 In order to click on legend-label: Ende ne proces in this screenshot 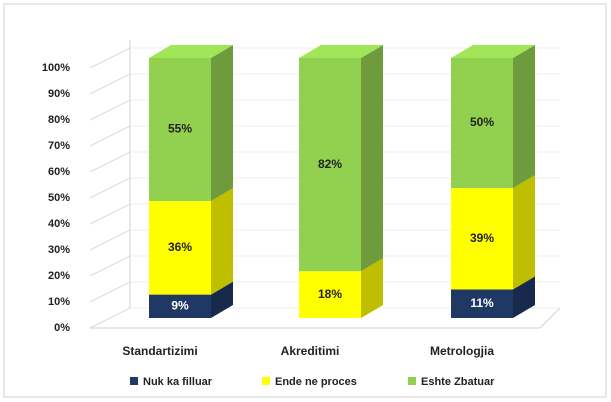, I will do `click(316, 382)`.